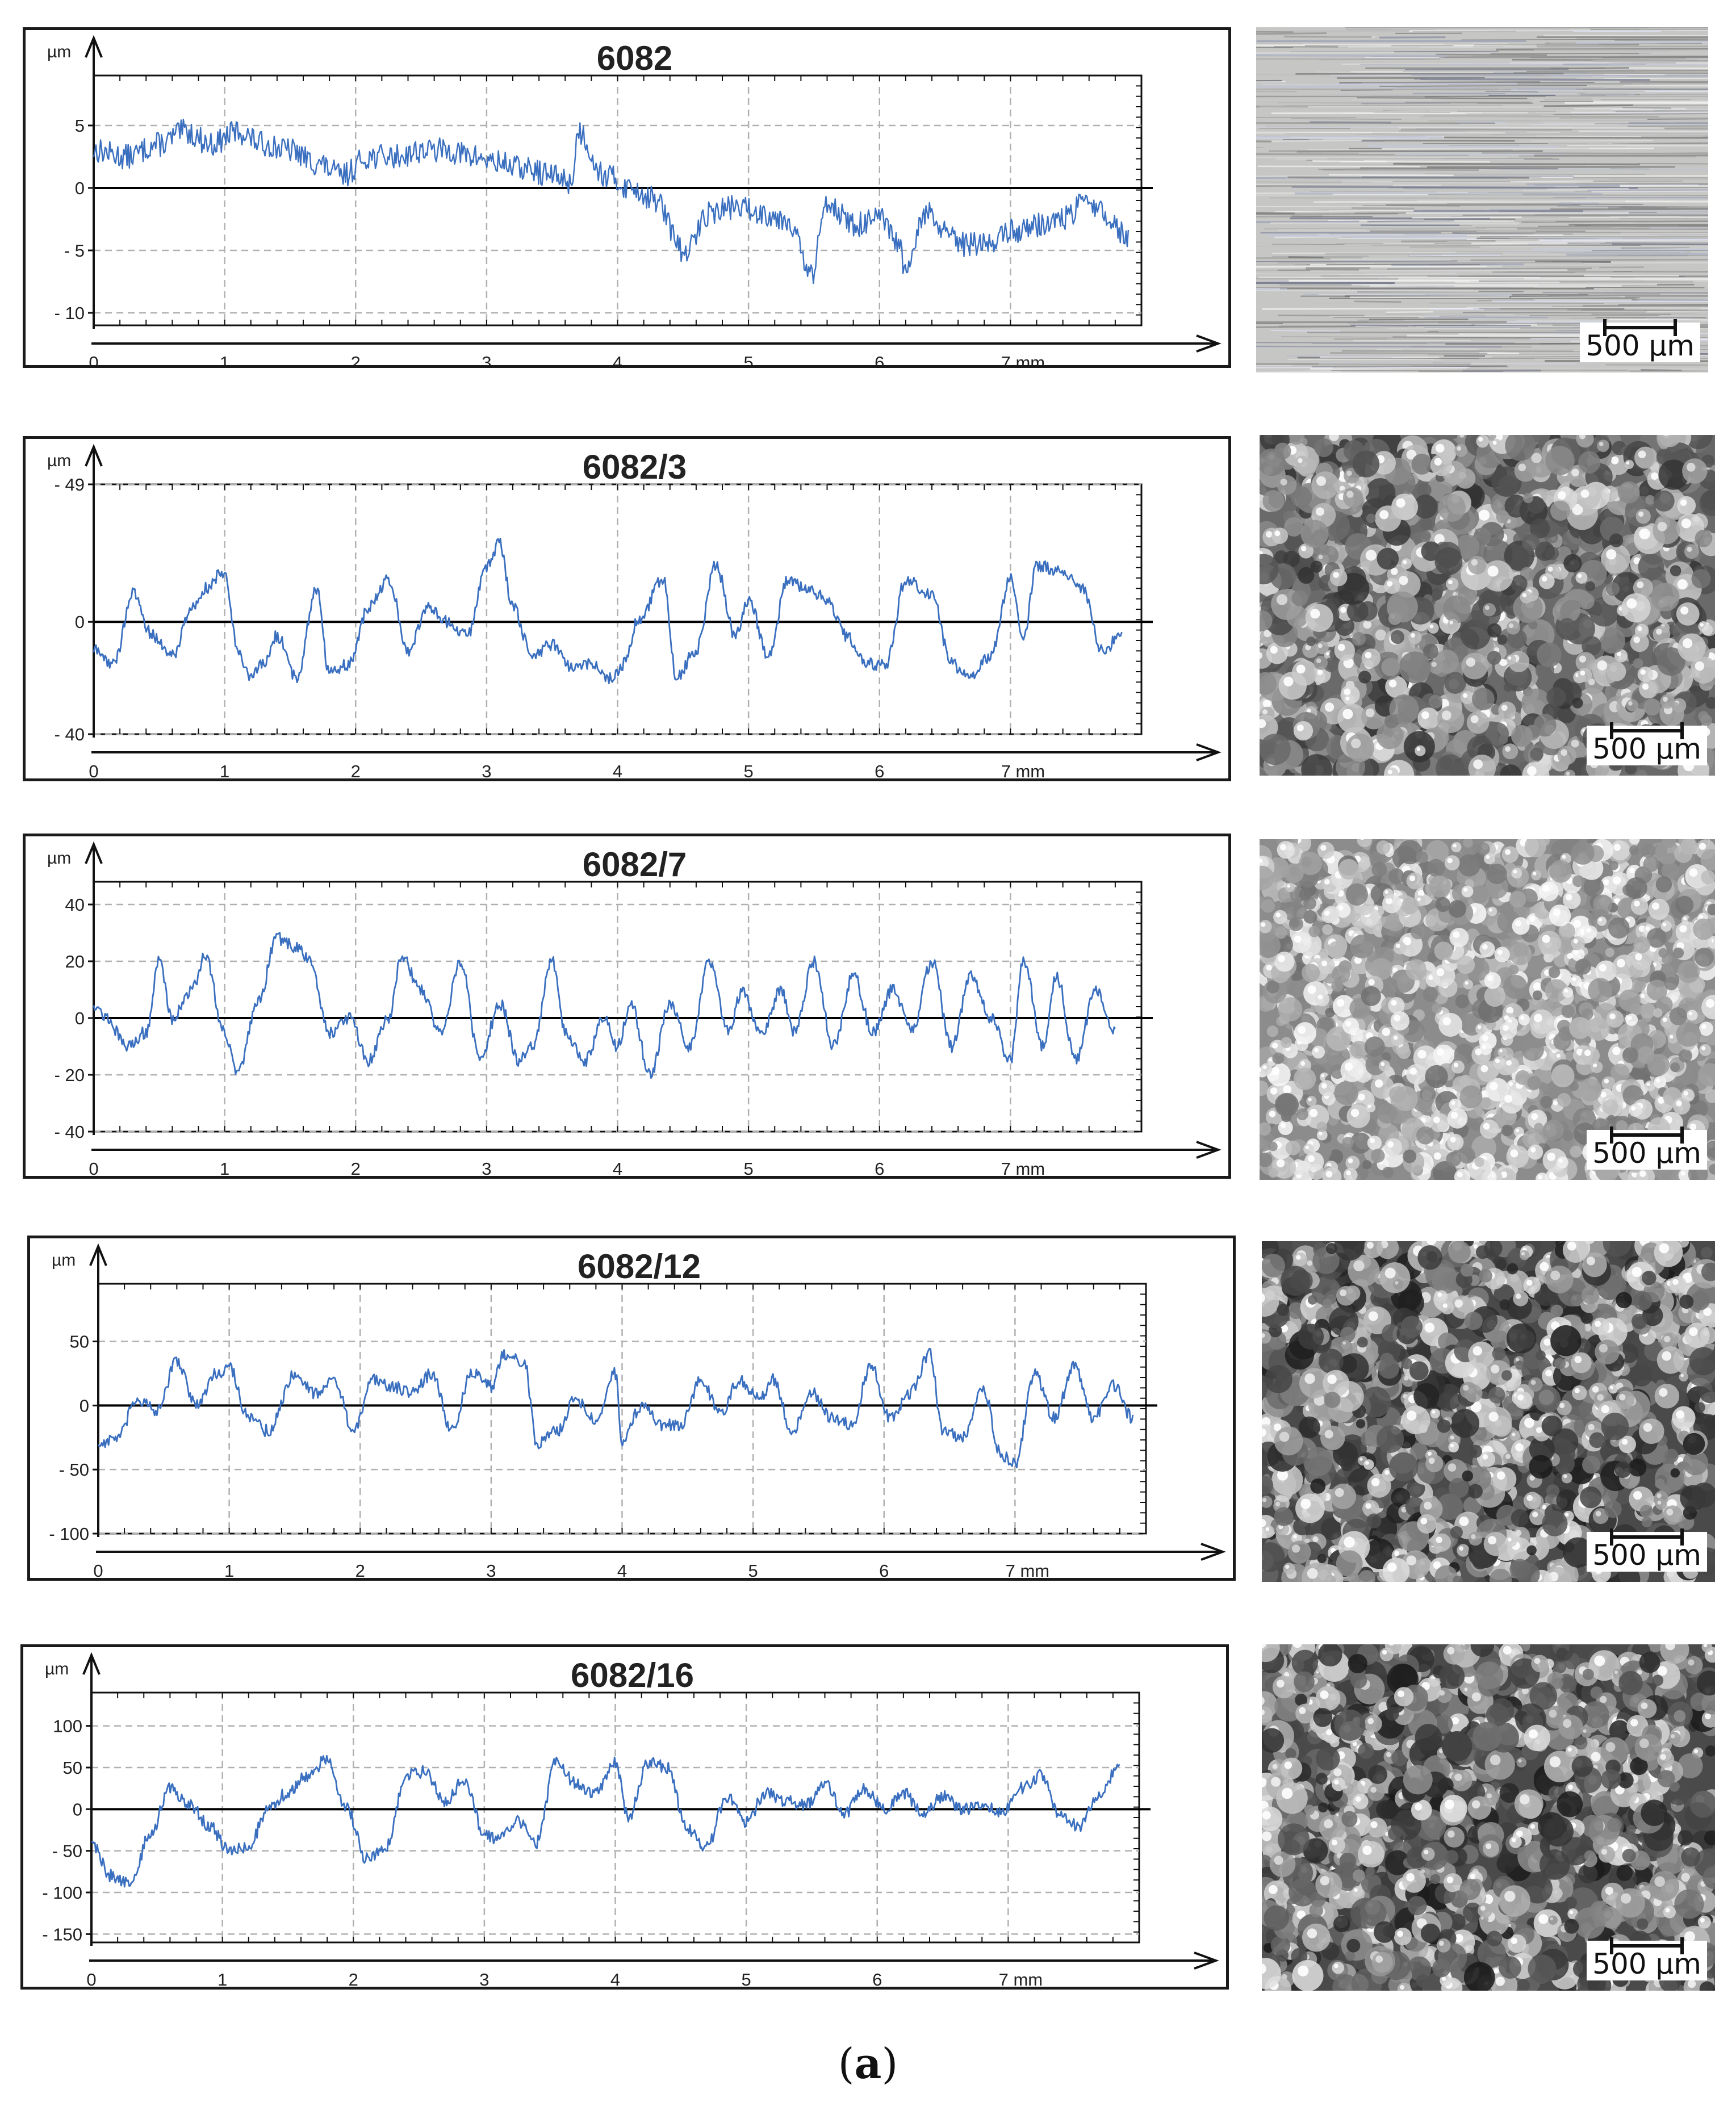 The image size is (1736, 2119). Describe the element at coordinates (62, 1934) in the screenshot. I see `y-tick-label: - 150` at that location.